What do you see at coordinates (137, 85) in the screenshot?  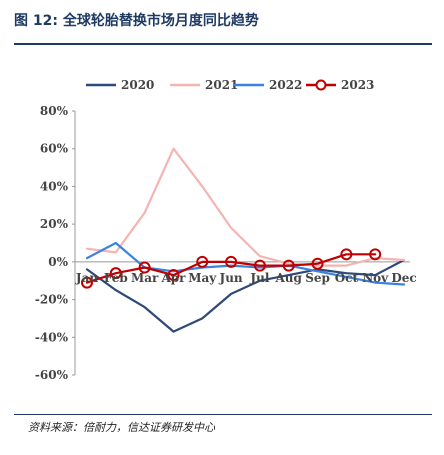 I see `legend-label-2020: 2020` at bounding box center [137, 85].